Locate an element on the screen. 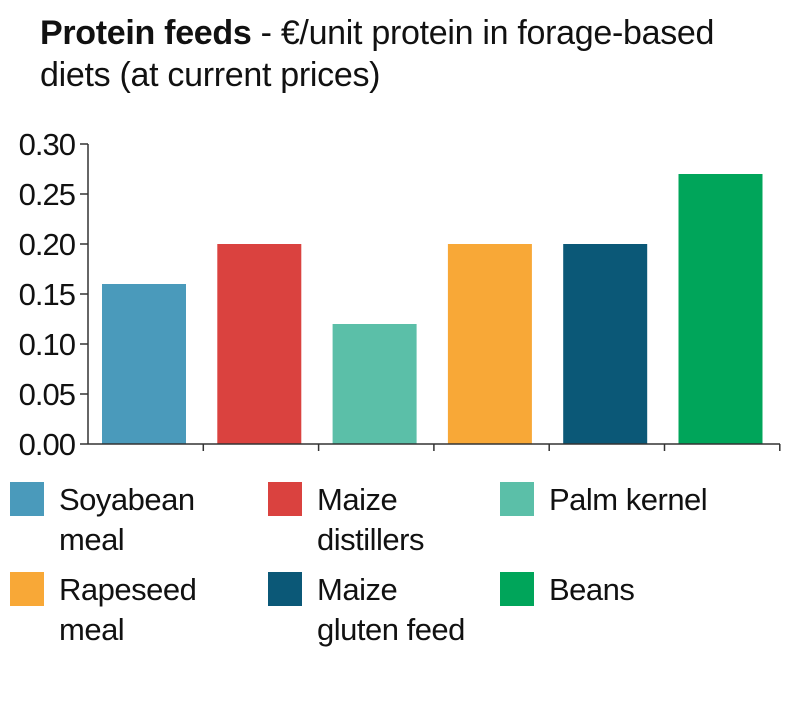 This screenshot has height=721, width=790. bar-rapeseed-meal is located at coordinates (489, 344).